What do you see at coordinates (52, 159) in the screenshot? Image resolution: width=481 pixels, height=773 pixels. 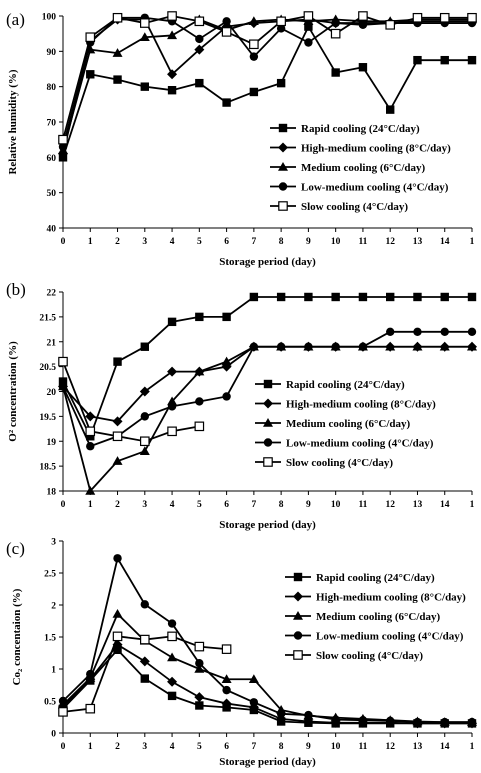 I see `y-tick-label: 60` at bounding box center [52, 159].